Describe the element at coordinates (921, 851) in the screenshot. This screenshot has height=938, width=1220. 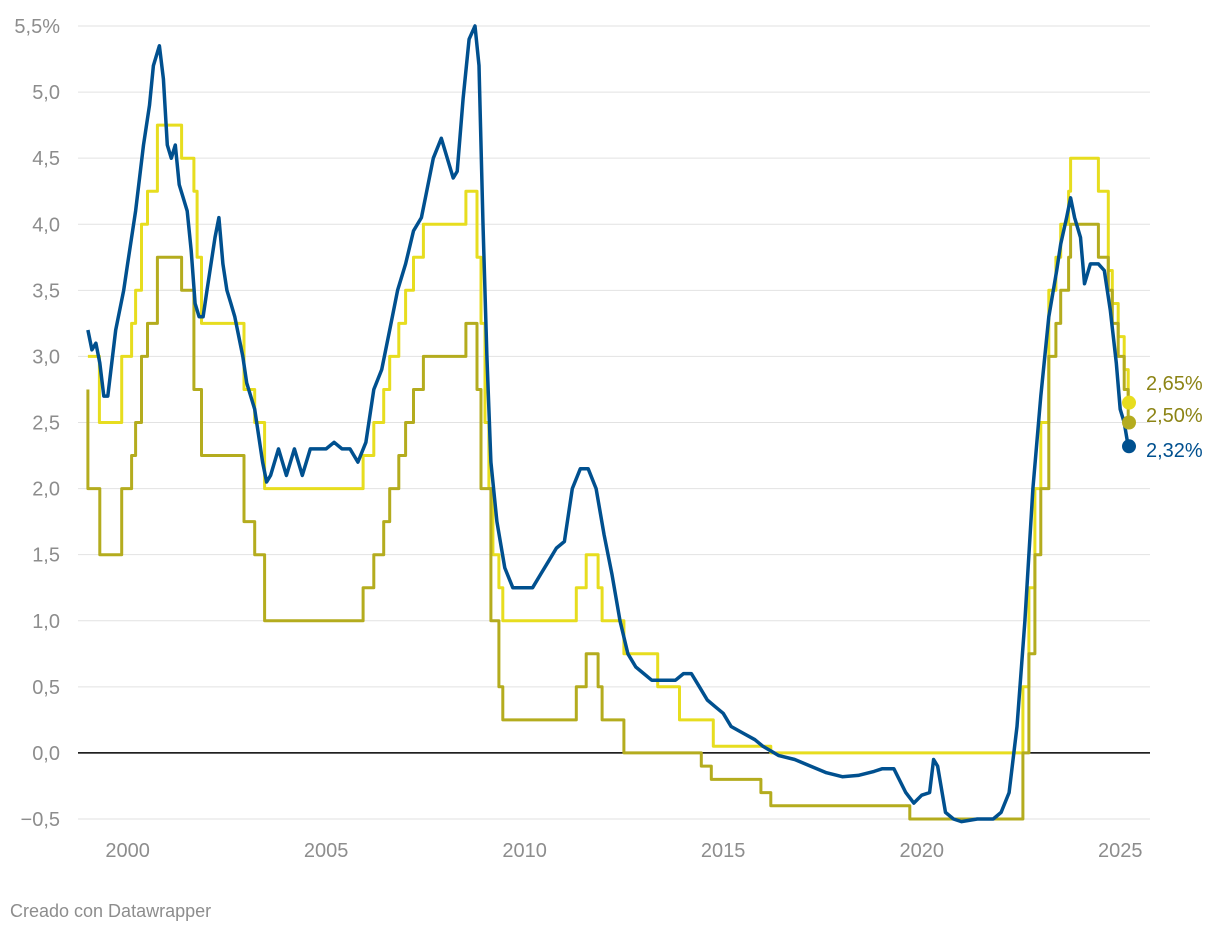
I see `x-tick-label: 2020` at that location.